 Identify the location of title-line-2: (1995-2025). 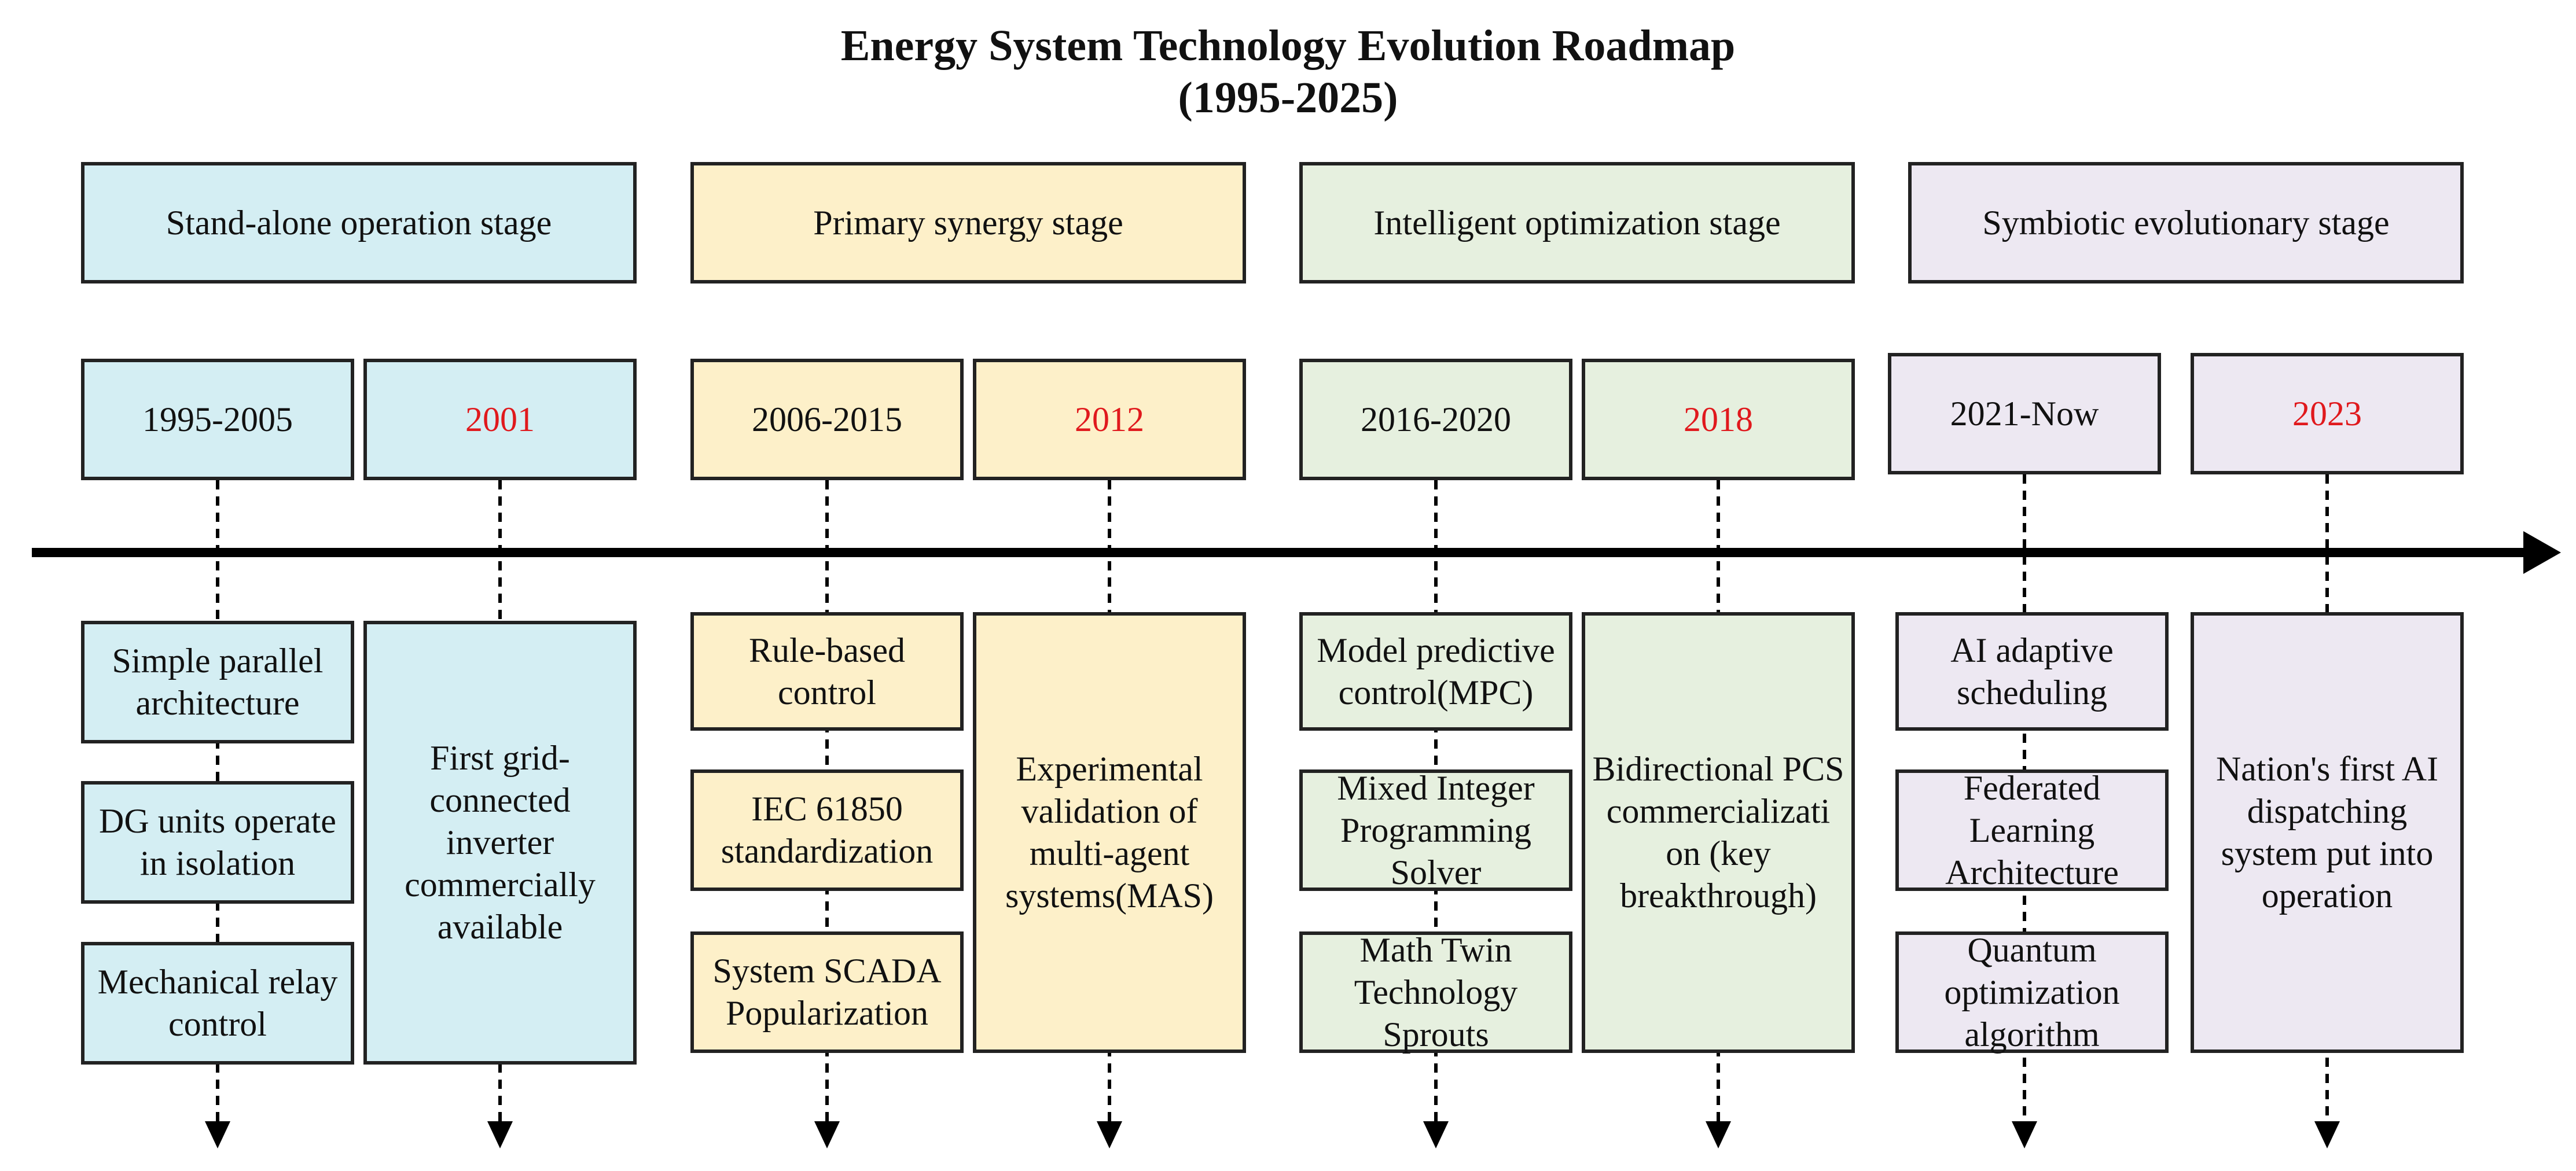
(1288, 98).